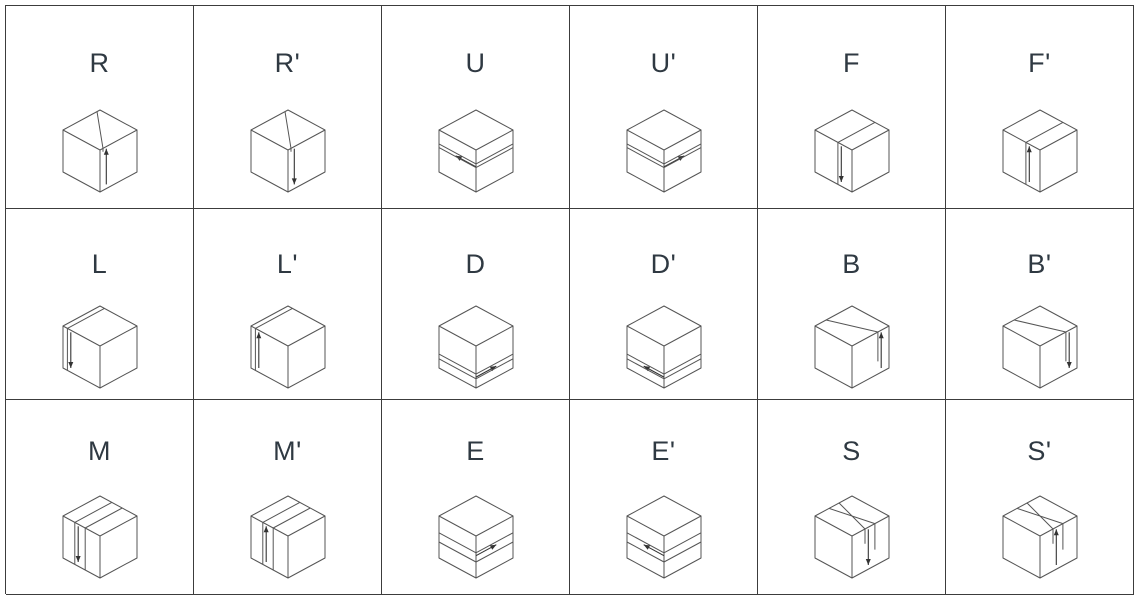 The image size is (1138, 597). I want to click on cube-d-prime-icon, so click(663, 347).